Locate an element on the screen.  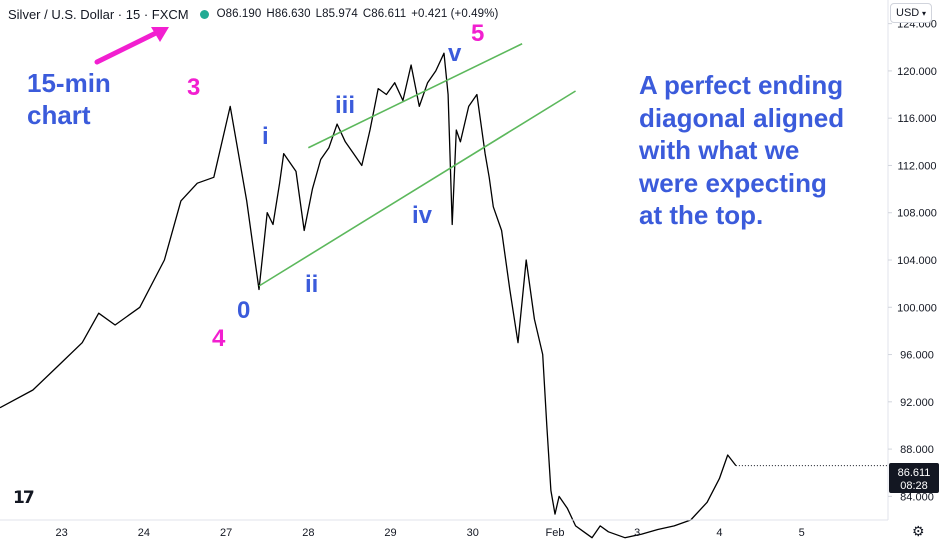
price-tick-label: 108.000 is located at coordinates (917, 214).